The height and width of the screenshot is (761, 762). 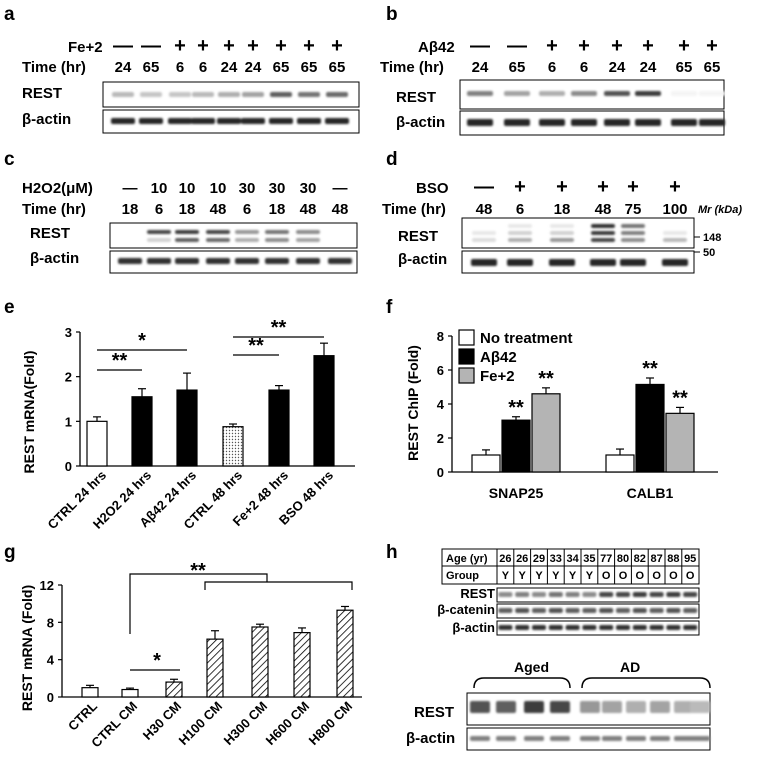 I want to click on panel-b-rest-label: REST, so click(x=416, y=97).